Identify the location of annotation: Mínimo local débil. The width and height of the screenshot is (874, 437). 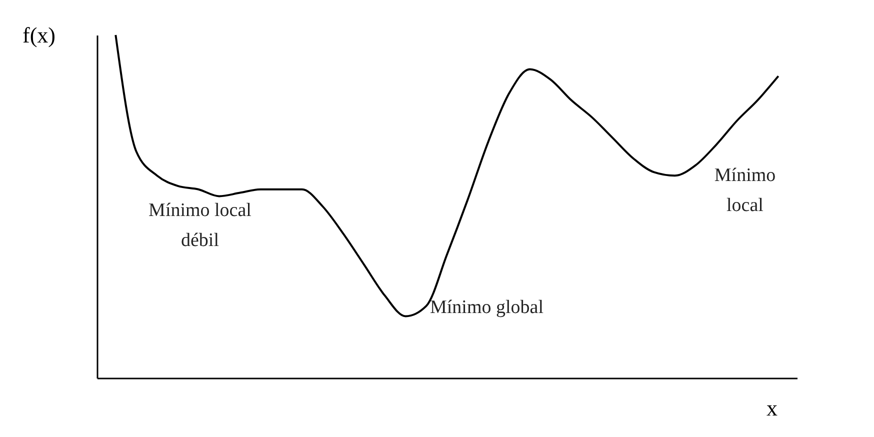
(200, 225).